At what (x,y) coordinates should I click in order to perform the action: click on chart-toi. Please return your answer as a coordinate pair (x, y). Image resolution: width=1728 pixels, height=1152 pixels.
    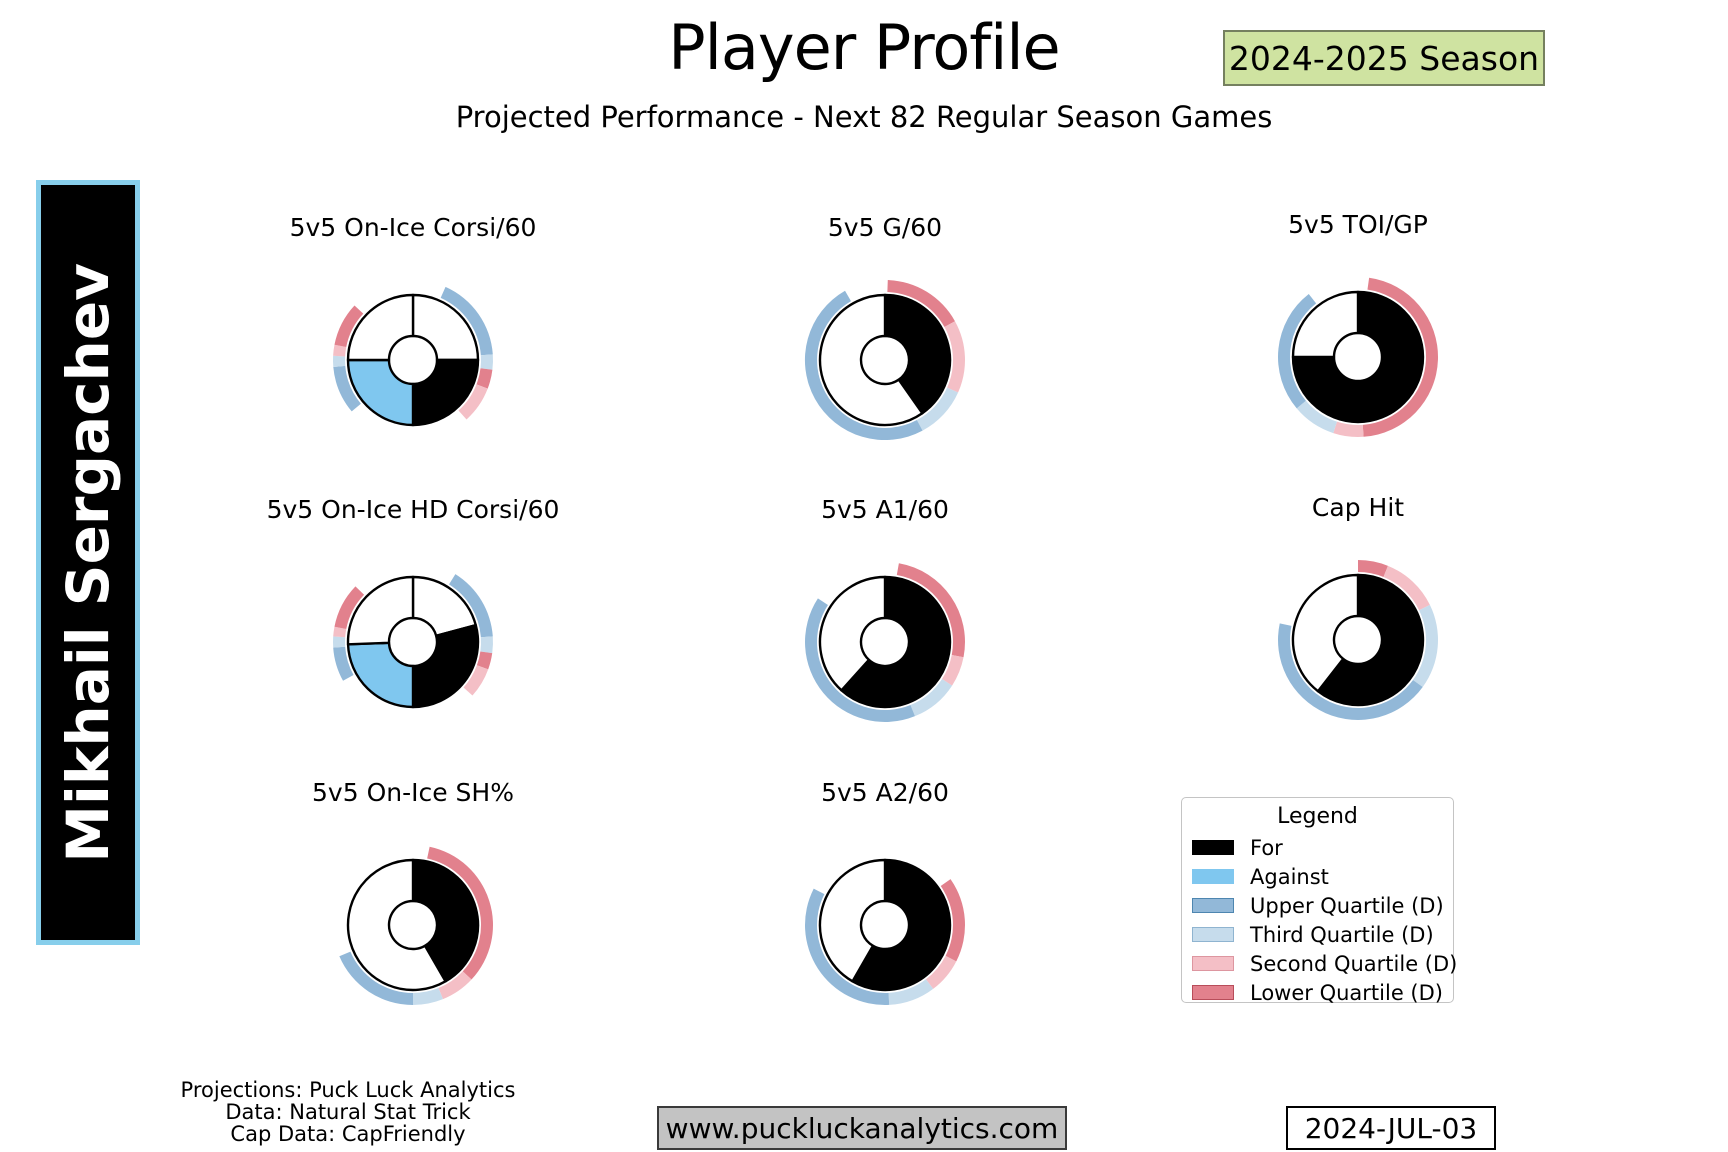
    Looking at the image, I should click on (1358, 357).